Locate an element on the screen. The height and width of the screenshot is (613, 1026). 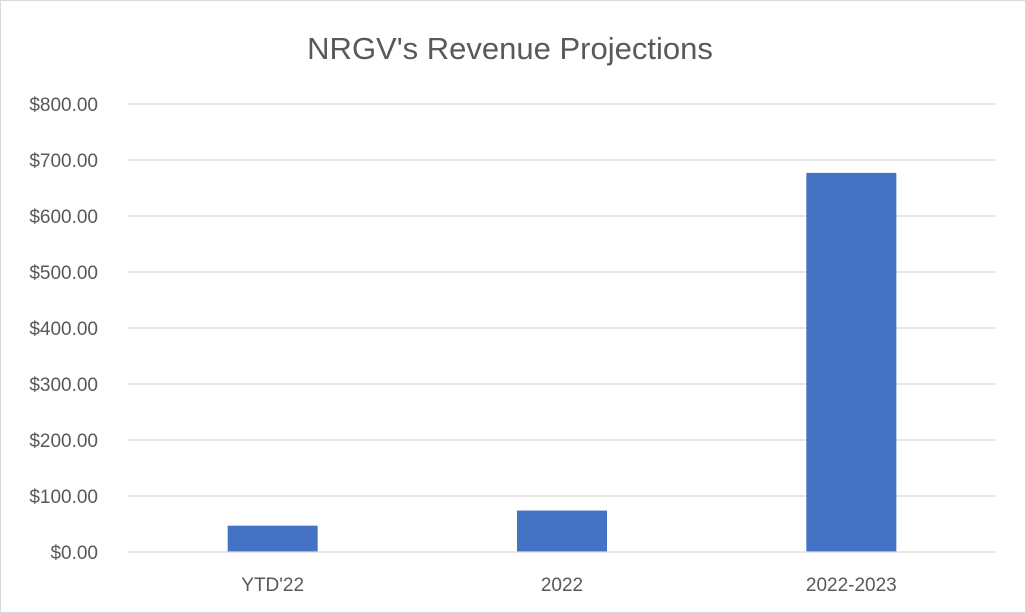
y-tick-label: $400.00 is located at coordinates (63, 329).